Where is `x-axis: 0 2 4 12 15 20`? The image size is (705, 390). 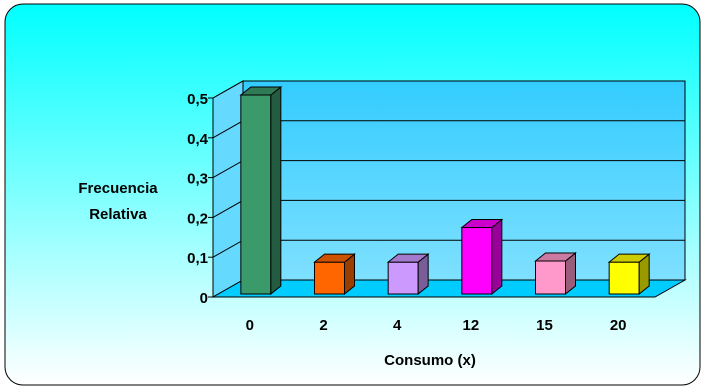
x-axis: 0 2 4 12 15 20 is located at coordinates (436, 325).